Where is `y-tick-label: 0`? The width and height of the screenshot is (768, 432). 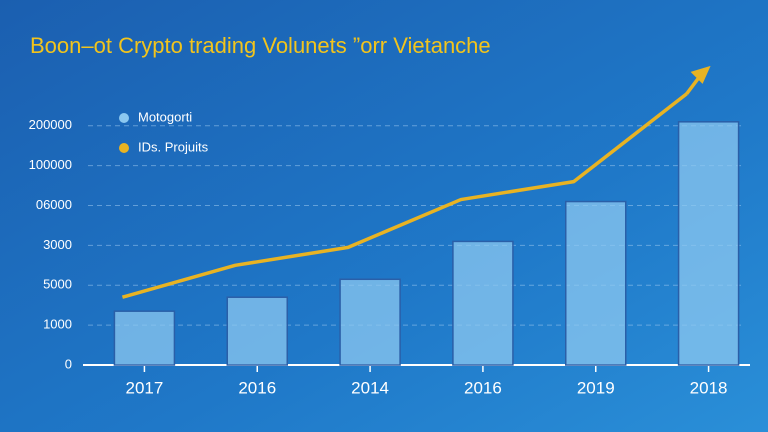
y-tick-label: 0 is located at coordinates (68, 363).